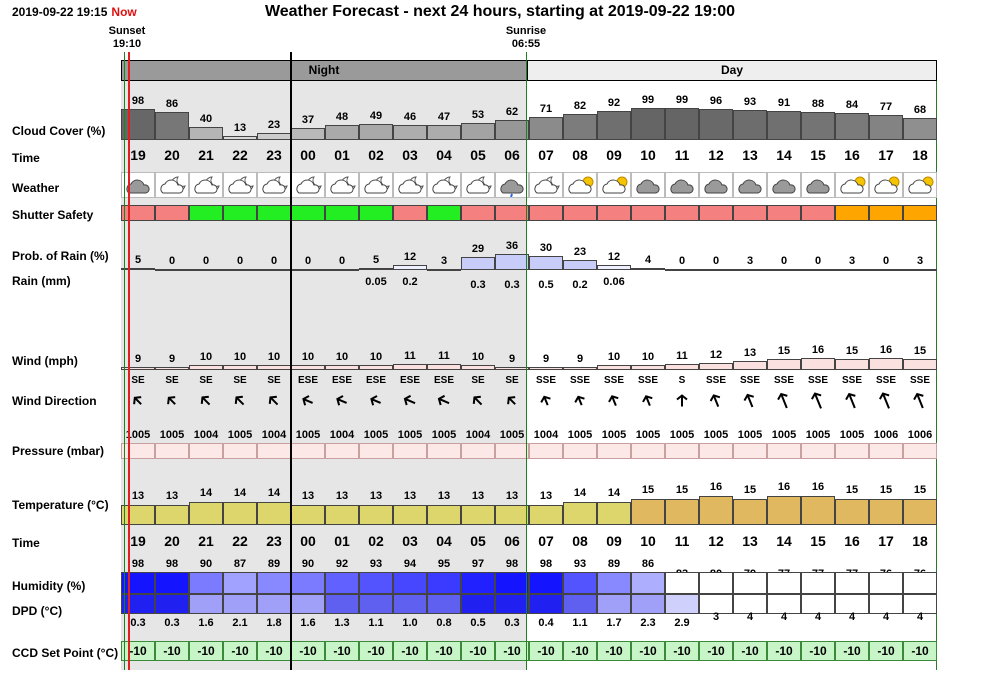 The width and height of the screenshot is (1000, 680). Describe the element at coordinates (682, 100) in the screenshot. I see `cloud-cover-value: 99` at that location.